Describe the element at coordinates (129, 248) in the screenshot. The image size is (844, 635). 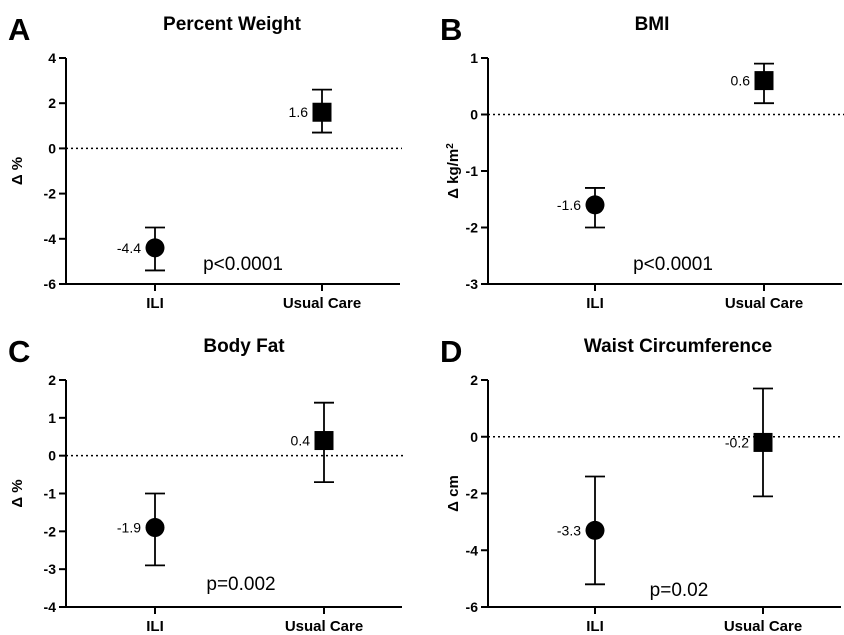
I see `data-label: -4.4` at that location.